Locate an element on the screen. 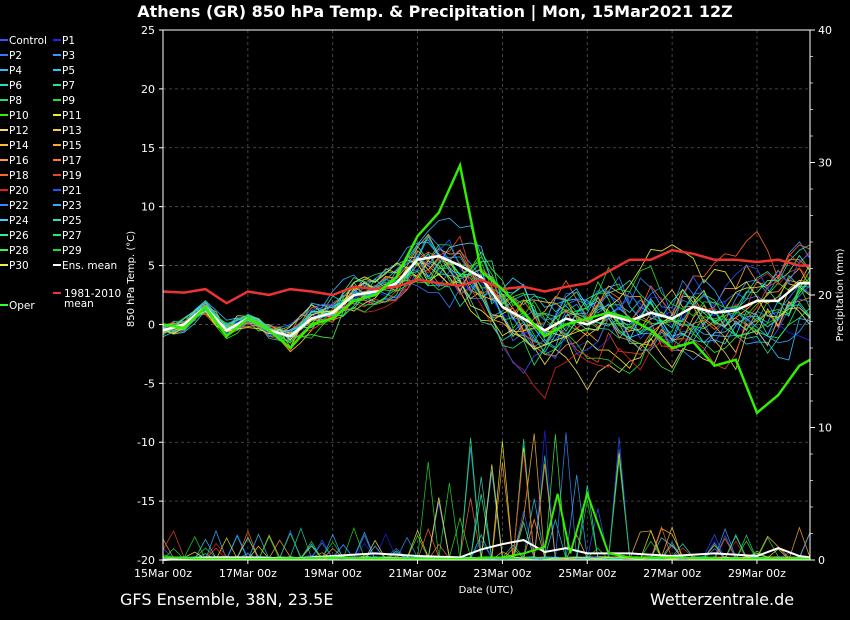  y-tick-label: 20 is located at coordinates (148, 89).